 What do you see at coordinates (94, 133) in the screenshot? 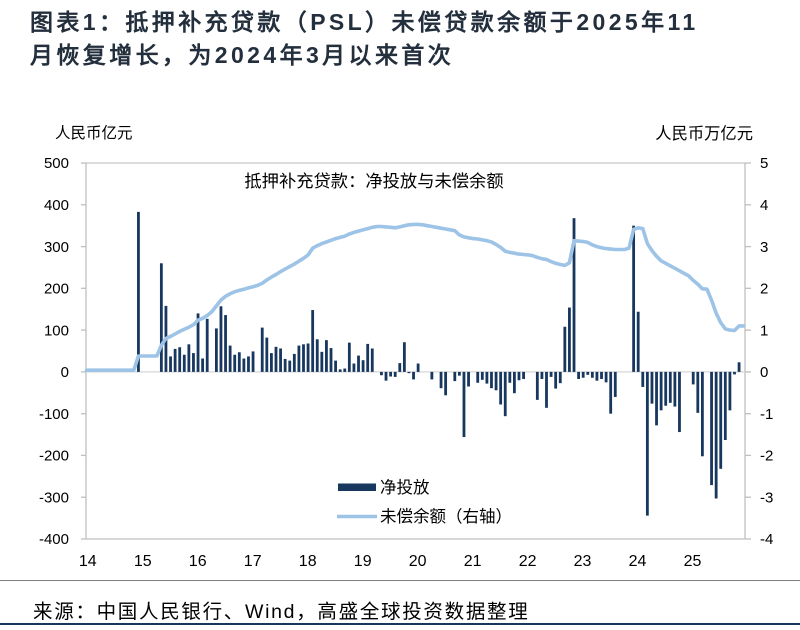
I see `svg-text: 人民币亿元` at bounding box center [94, 133].